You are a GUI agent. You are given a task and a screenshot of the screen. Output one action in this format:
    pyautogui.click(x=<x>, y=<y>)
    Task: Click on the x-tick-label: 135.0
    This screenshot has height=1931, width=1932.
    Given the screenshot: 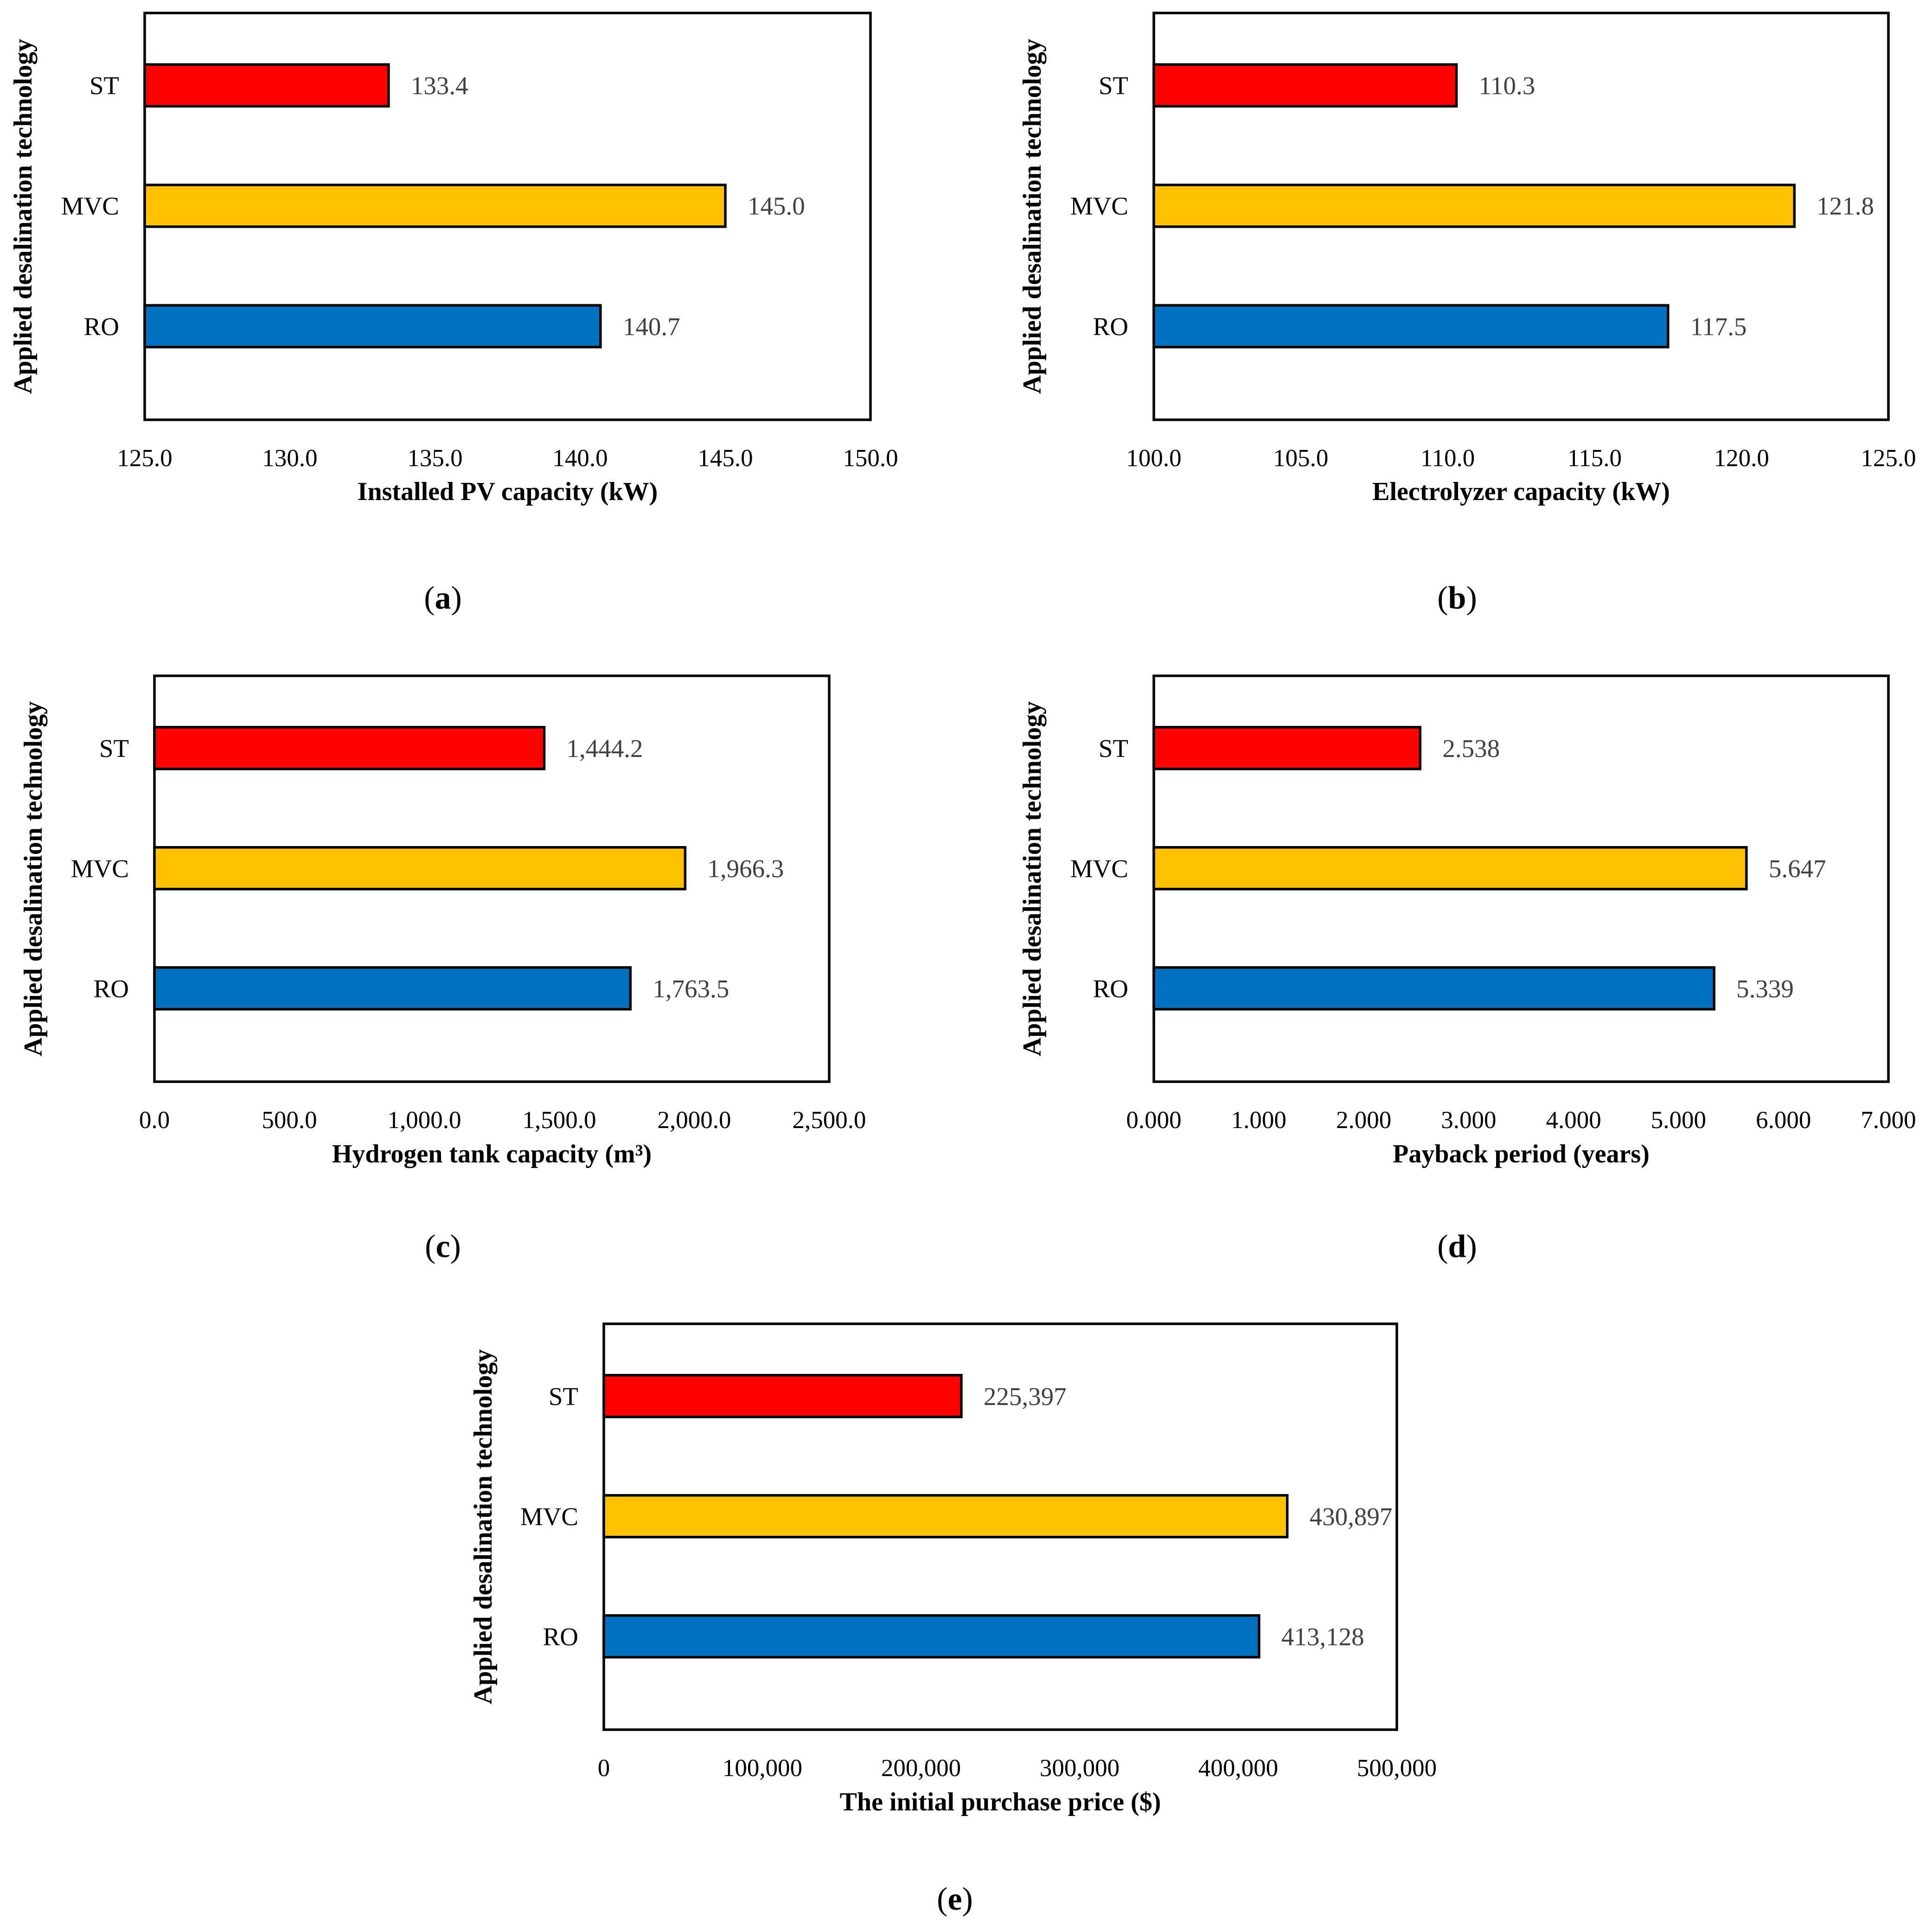 What is the action you would take?
    pyautogui.click(x=434, y=459)
    